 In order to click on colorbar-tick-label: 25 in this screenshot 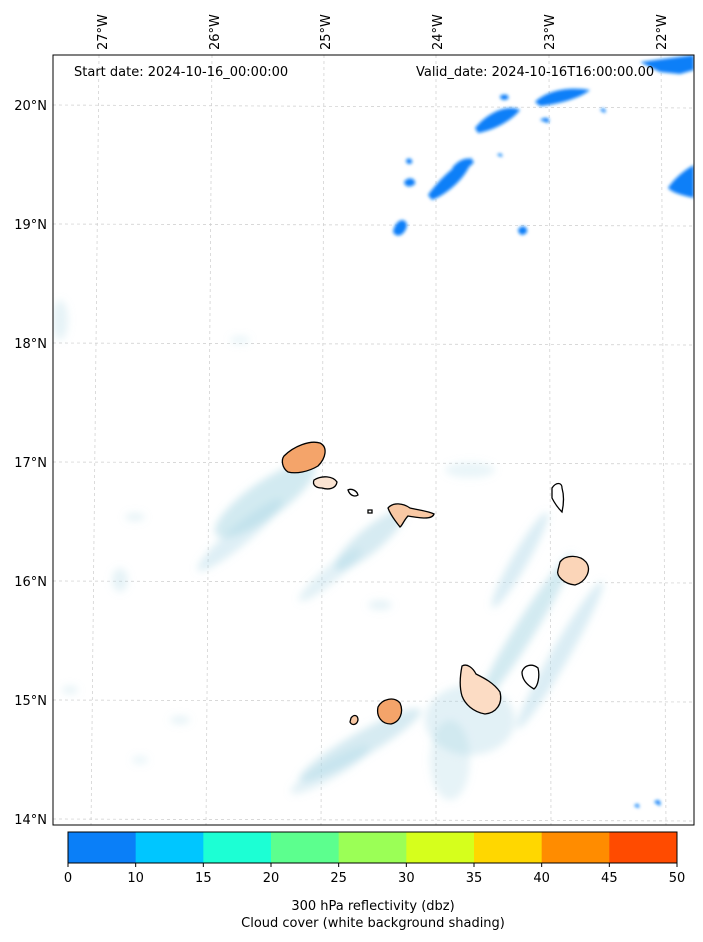, I will do `click(338, 878)`.